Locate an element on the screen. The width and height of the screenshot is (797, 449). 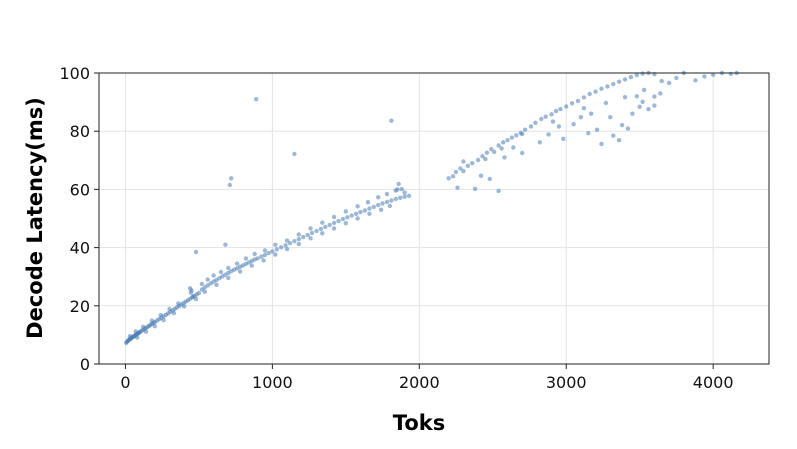
y-tick-label: 60 is located at coordinates (80, 189).